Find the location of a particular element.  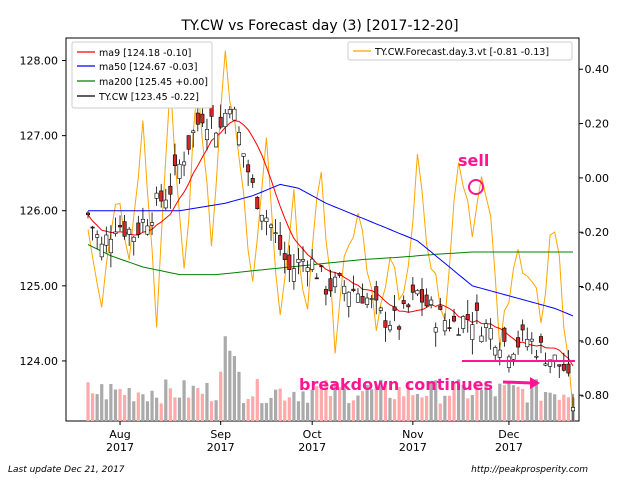

legend-ma200: ma200 [125.45 +0.00] is located at coordinates (153, 82).